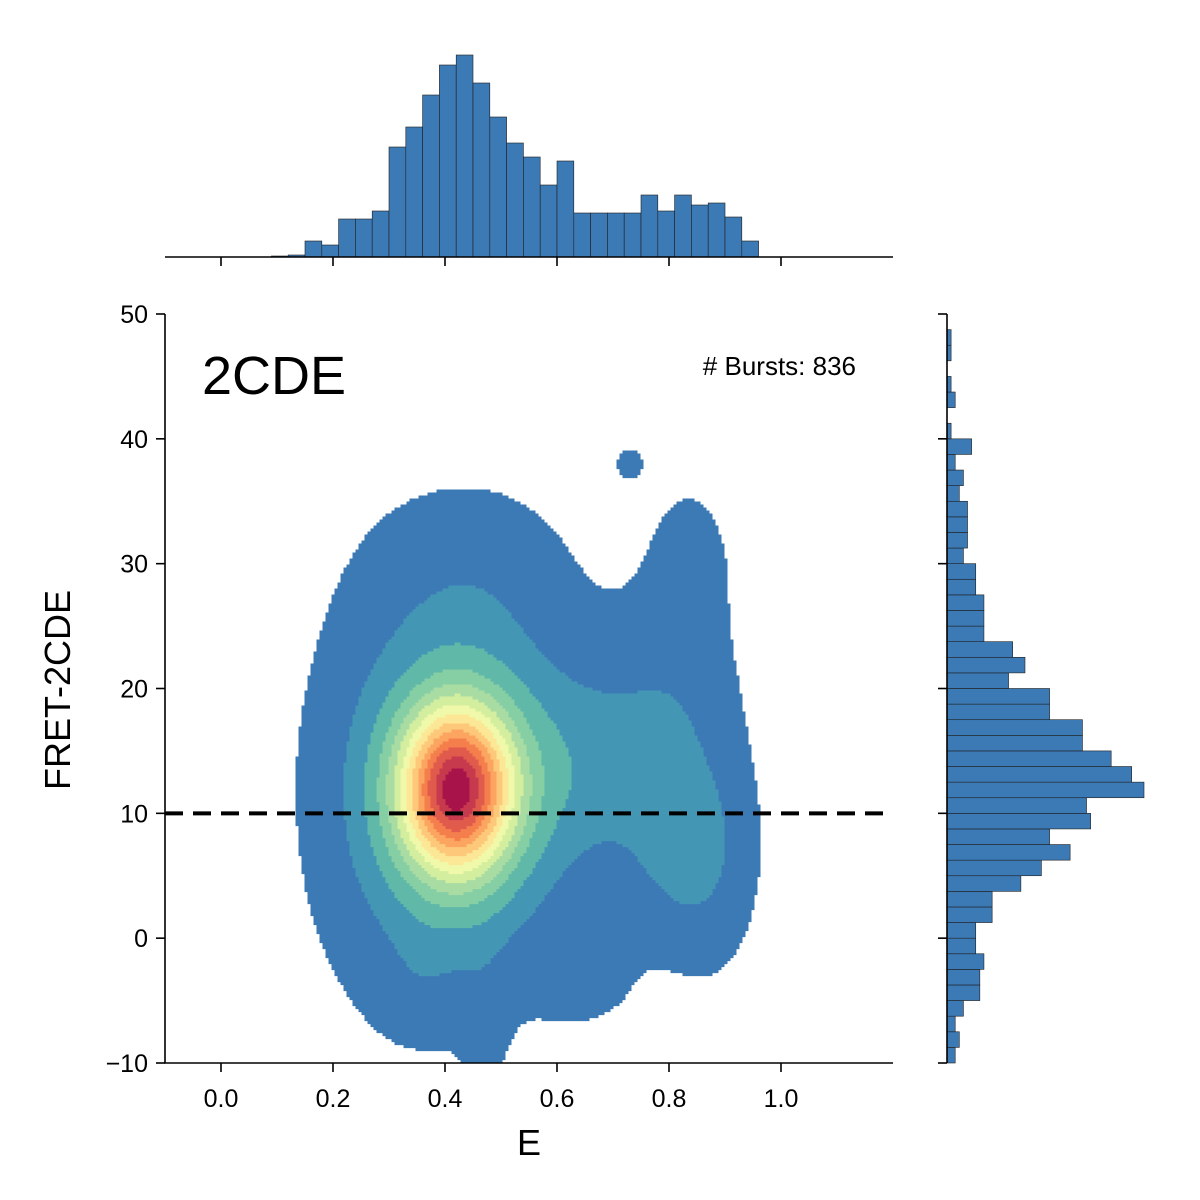 The height and width of the screenshot is (1200, 1200). Describe the element at coordinates (141, 939) in the screenshot. I see `y-tick-label: 0` at that location.